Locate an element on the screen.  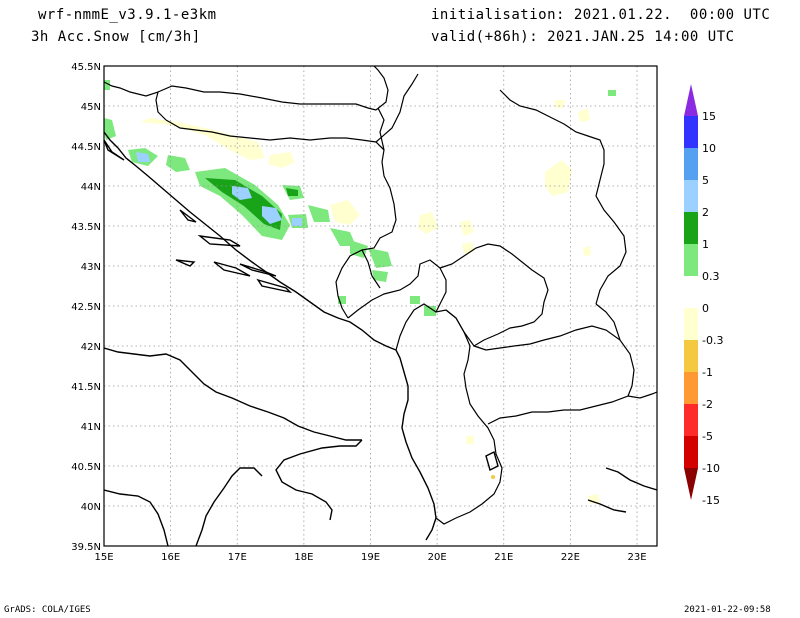
snow-area-darkgreen is located at coordinates (243, 204).